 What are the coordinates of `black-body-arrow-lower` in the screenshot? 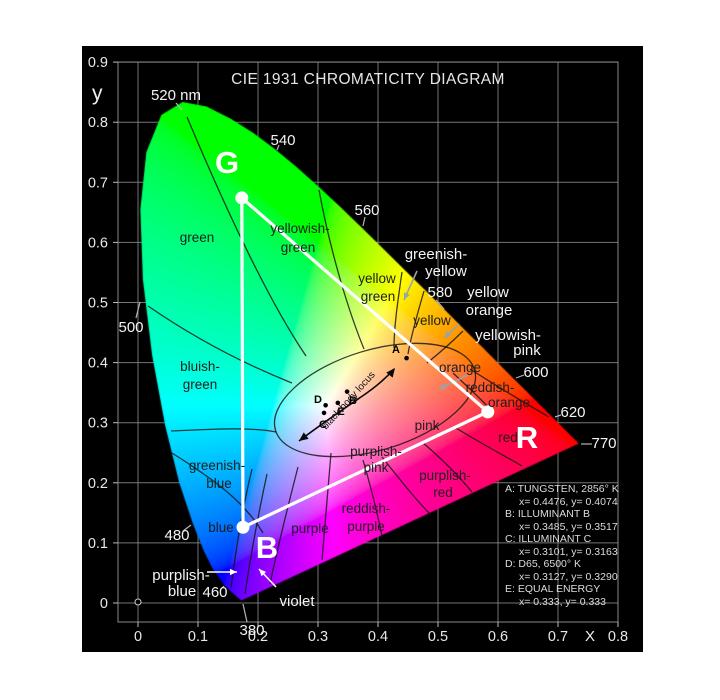 It's located at (304, 436).